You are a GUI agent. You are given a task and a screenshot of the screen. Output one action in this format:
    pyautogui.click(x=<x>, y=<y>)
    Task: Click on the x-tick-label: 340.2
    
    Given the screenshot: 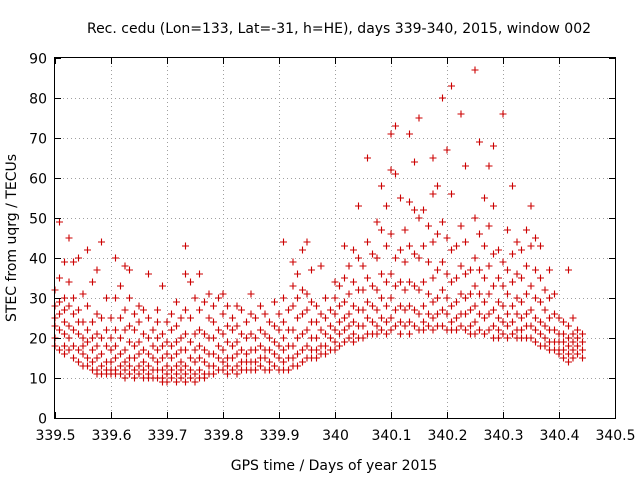 What is the action you would take?
    pyautogui.click(x=447, y=436)
    